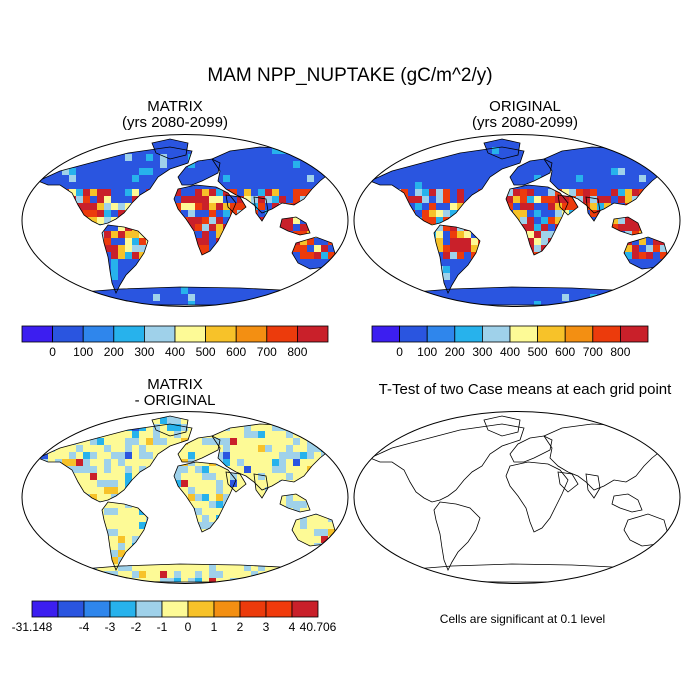 The image size is (700, 700). What do you see at coordinates (292, 627) in the screenshot?
I see `colorbar-label-9: 4` at bounding box center [292, 627].